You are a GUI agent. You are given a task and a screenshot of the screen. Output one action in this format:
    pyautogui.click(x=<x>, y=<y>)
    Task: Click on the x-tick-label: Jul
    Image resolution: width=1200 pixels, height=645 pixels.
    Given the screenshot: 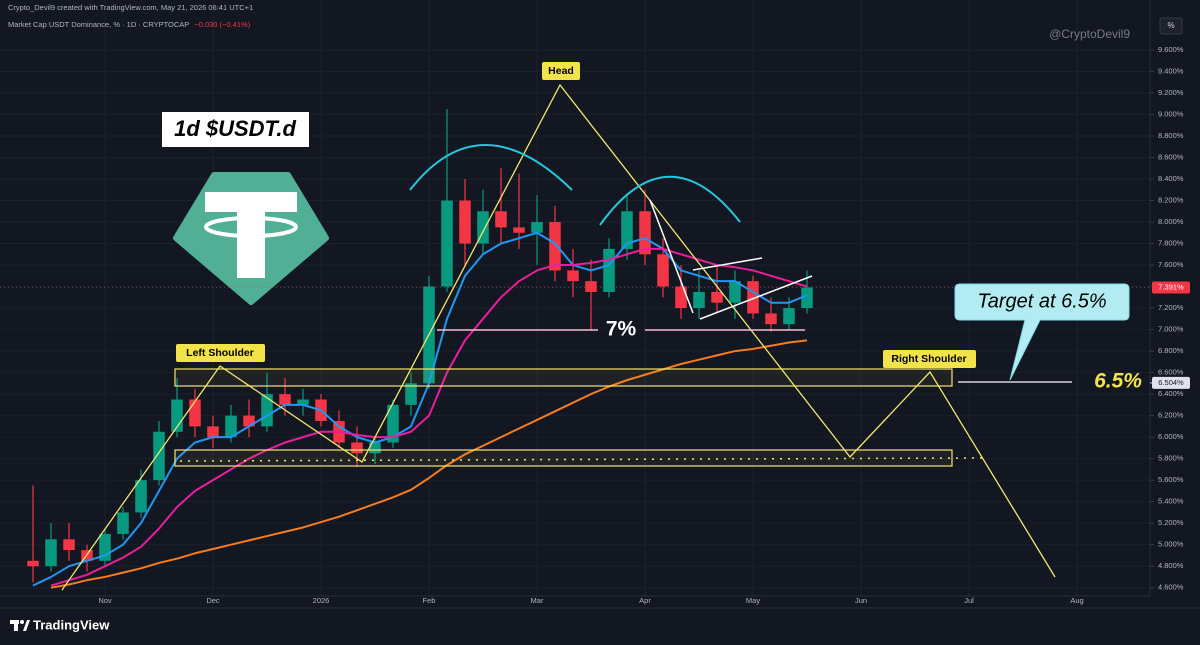 What is the action you would take?
    pyautogui.click(x=969, y=600)
    